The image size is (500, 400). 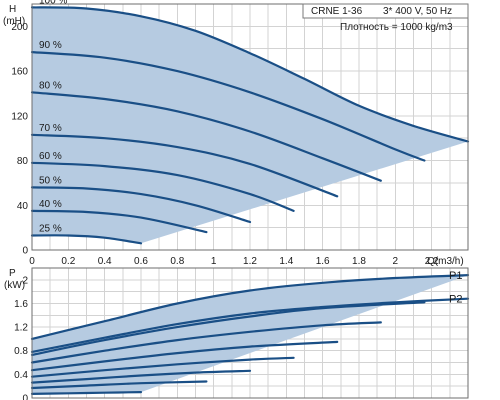 I want to click on head-y-tick: 80, so click(x=23, y=161).